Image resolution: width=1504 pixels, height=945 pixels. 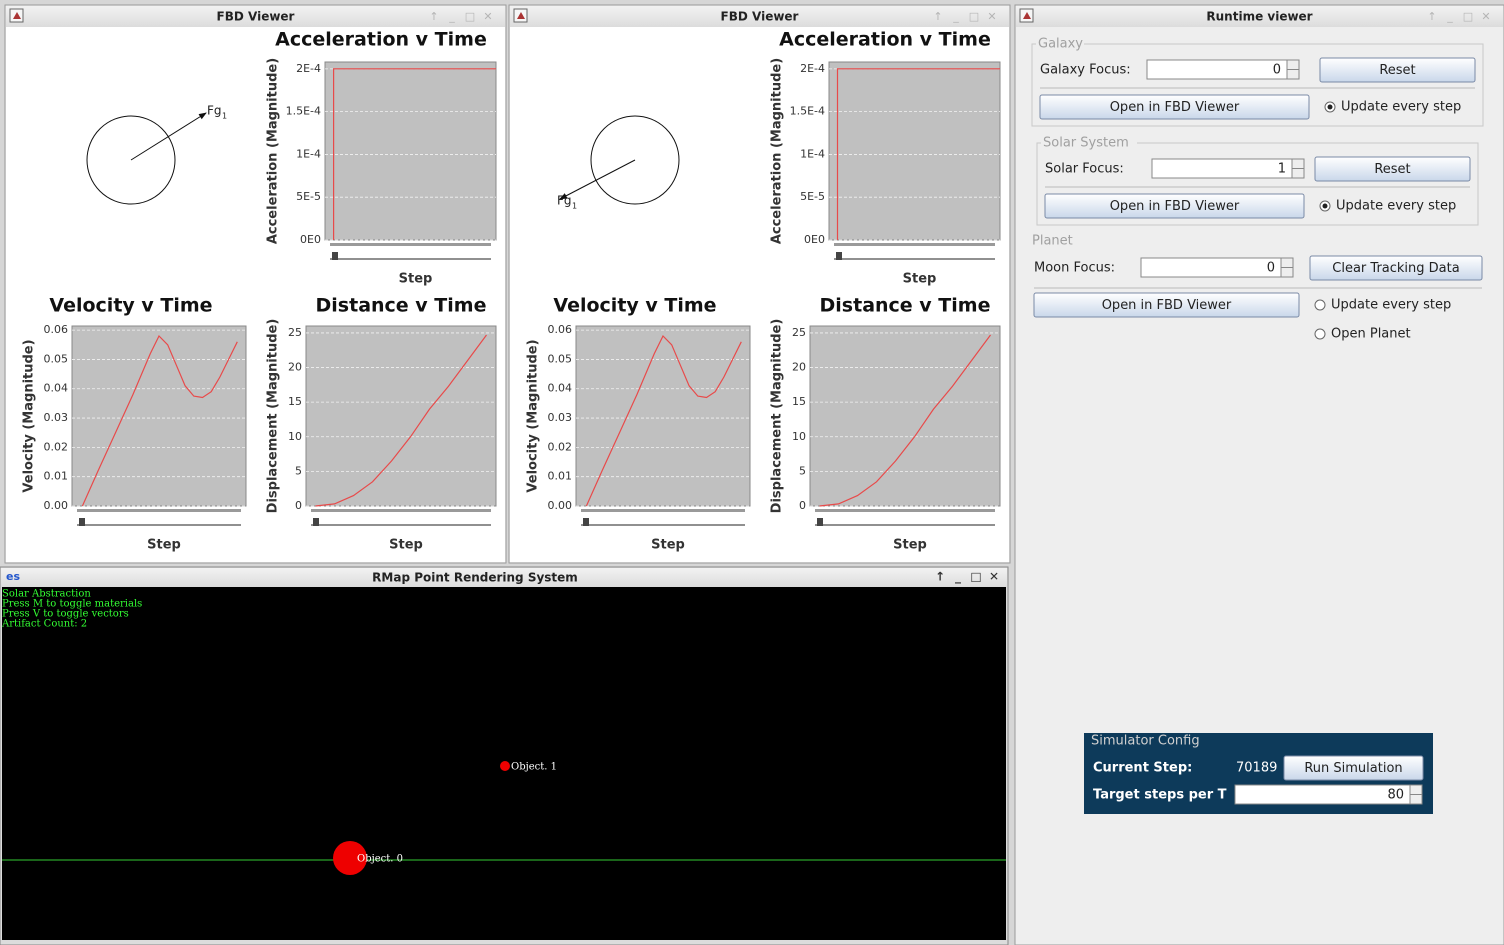 I want to click on object-label: Object. 0, so click(x=380, y=859).